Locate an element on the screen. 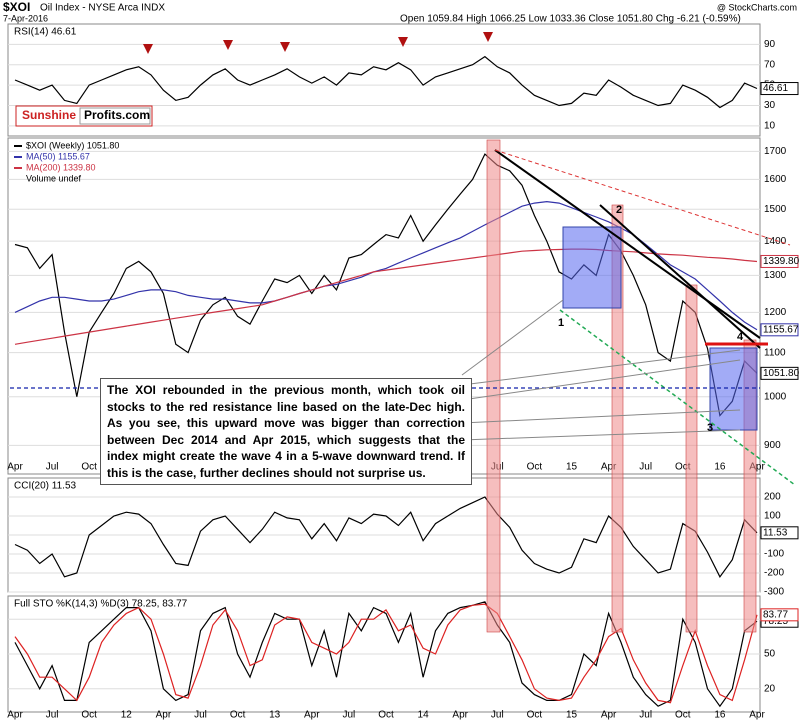 This screenshot has width=800, height=721. legend-label: MA(200) 1339.80 is located at coordinates (61, 167).